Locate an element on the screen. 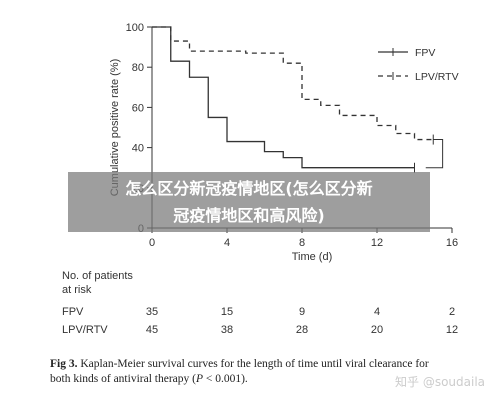 The width and height of the screenshot is (500, 402). risk-cell: 45 is located at coordinates (152, 330).